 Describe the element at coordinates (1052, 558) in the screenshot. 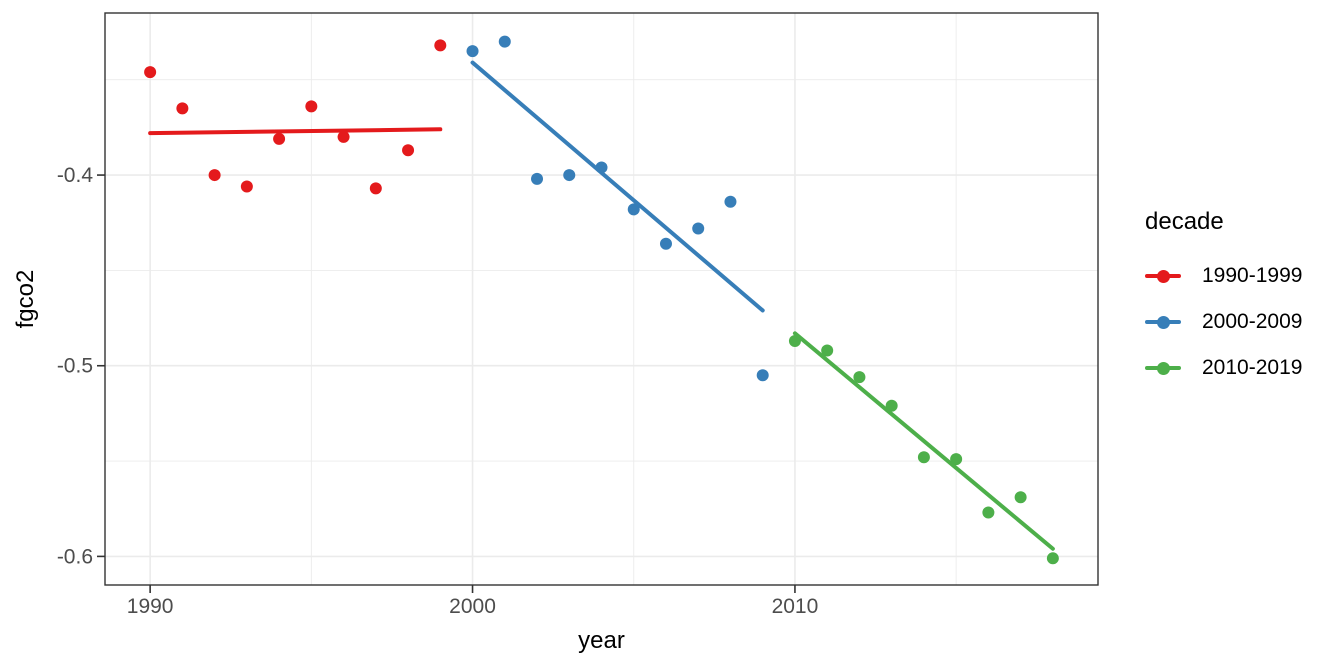

I see `data-point-2010-2019-2018` at that location.